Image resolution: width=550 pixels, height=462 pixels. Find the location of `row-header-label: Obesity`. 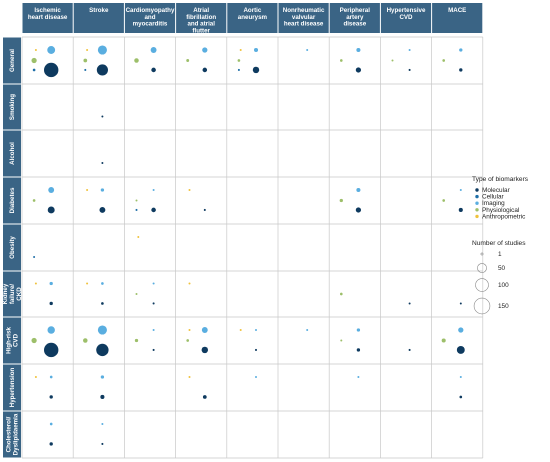

row-header-label: Obesity is located at coordinates (12, 247).